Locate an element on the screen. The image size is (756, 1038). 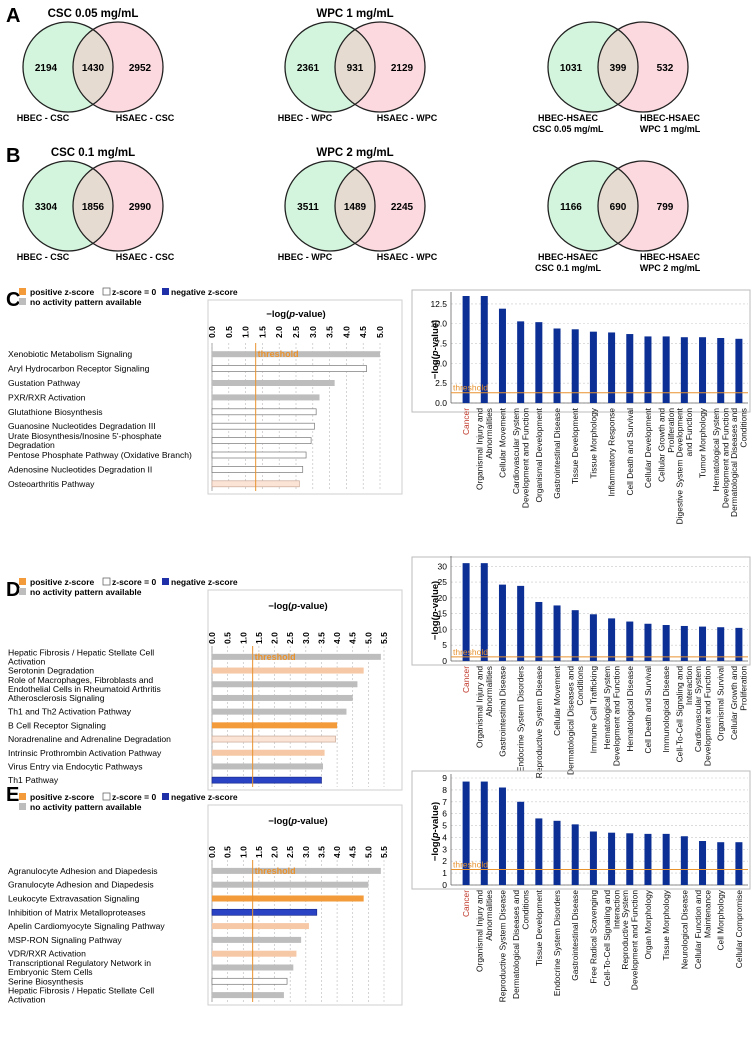
disease-label: Cellular Movement is located at coordinates (502, 442).